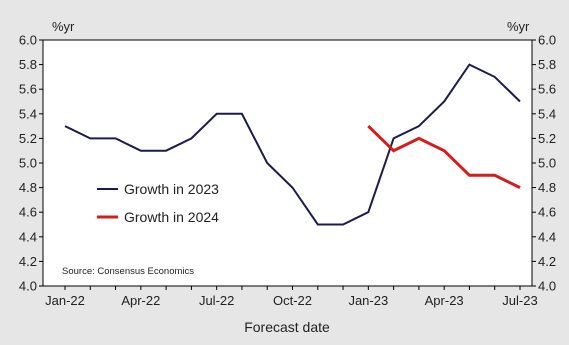 This screenshot has width=569, height=345. I want to click on y-tick-label-right: 5.4, so click(547, 113).